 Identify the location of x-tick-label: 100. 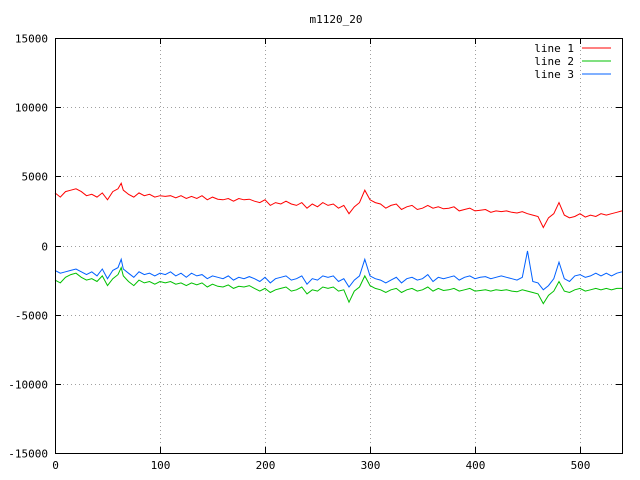
(161, 465).